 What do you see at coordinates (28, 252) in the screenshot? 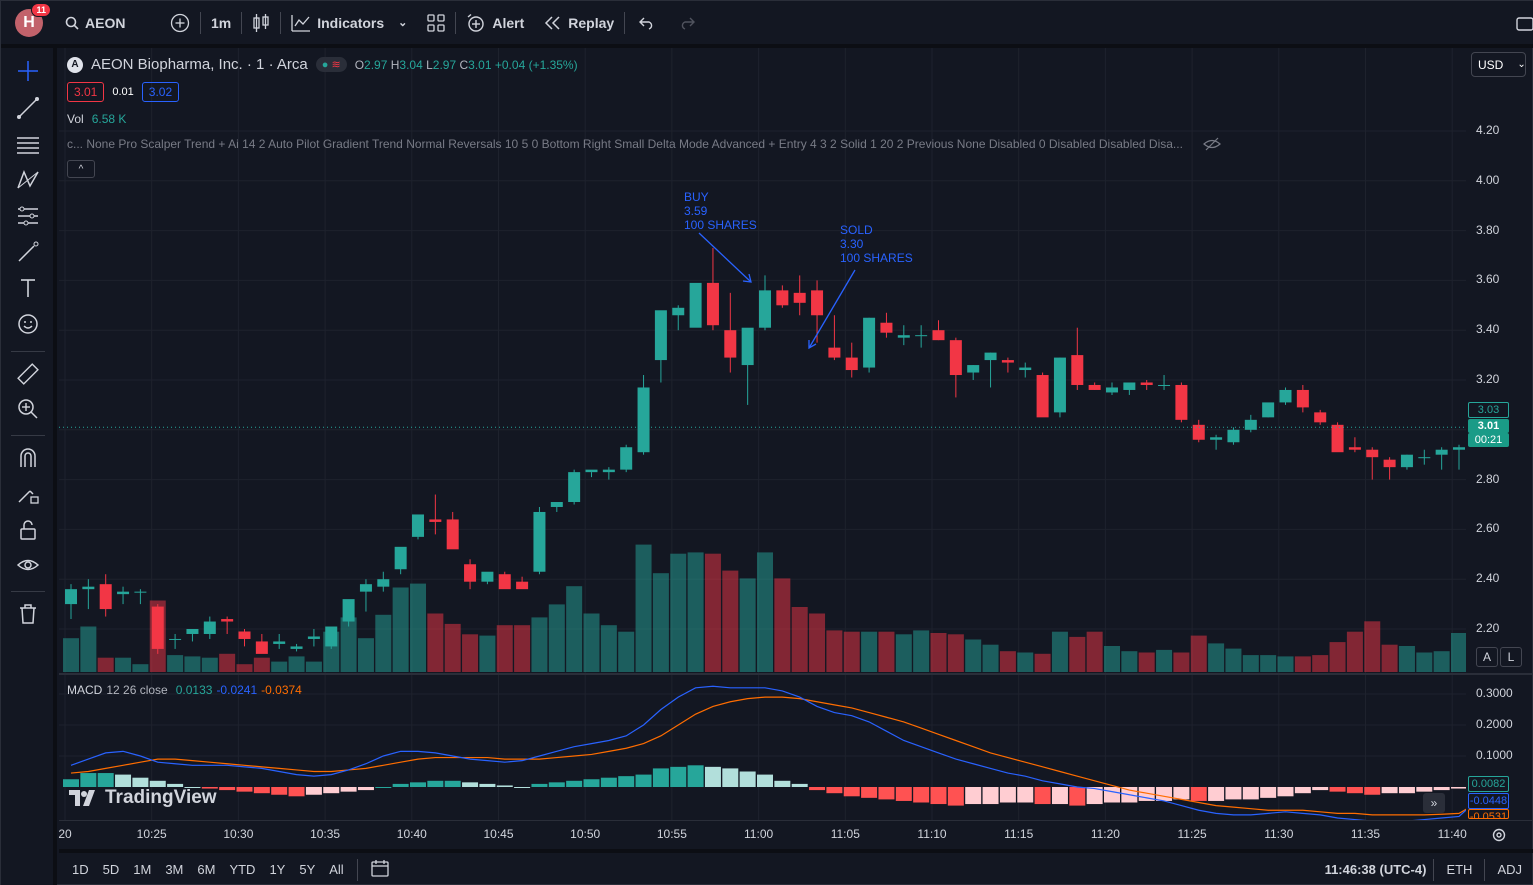
I see `brush-tool` at bounding box center [28, 252].